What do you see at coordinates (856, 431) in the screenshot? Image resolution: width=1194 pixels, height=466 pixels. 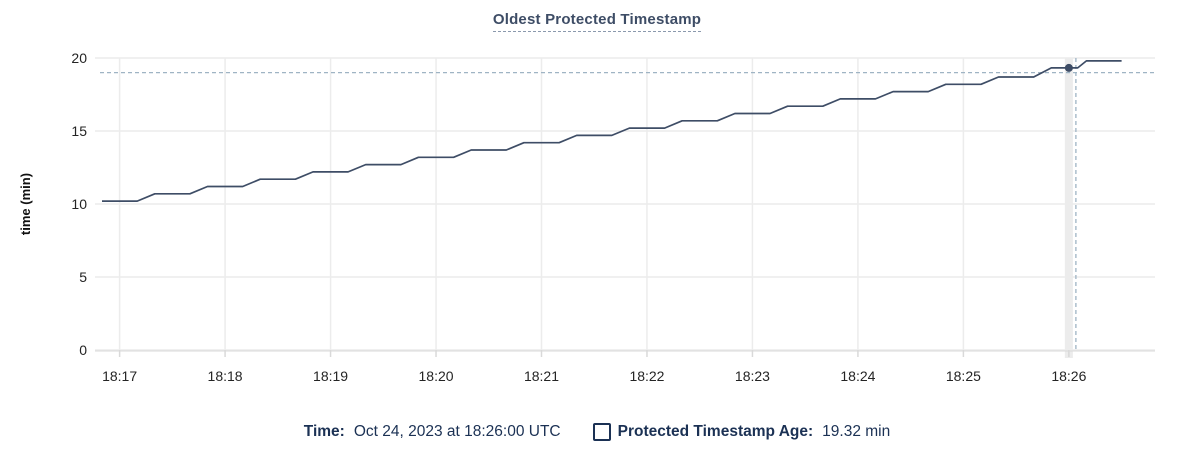 I see `tooltip-series-value: 19.32 min` at bounding box center [856, 431].